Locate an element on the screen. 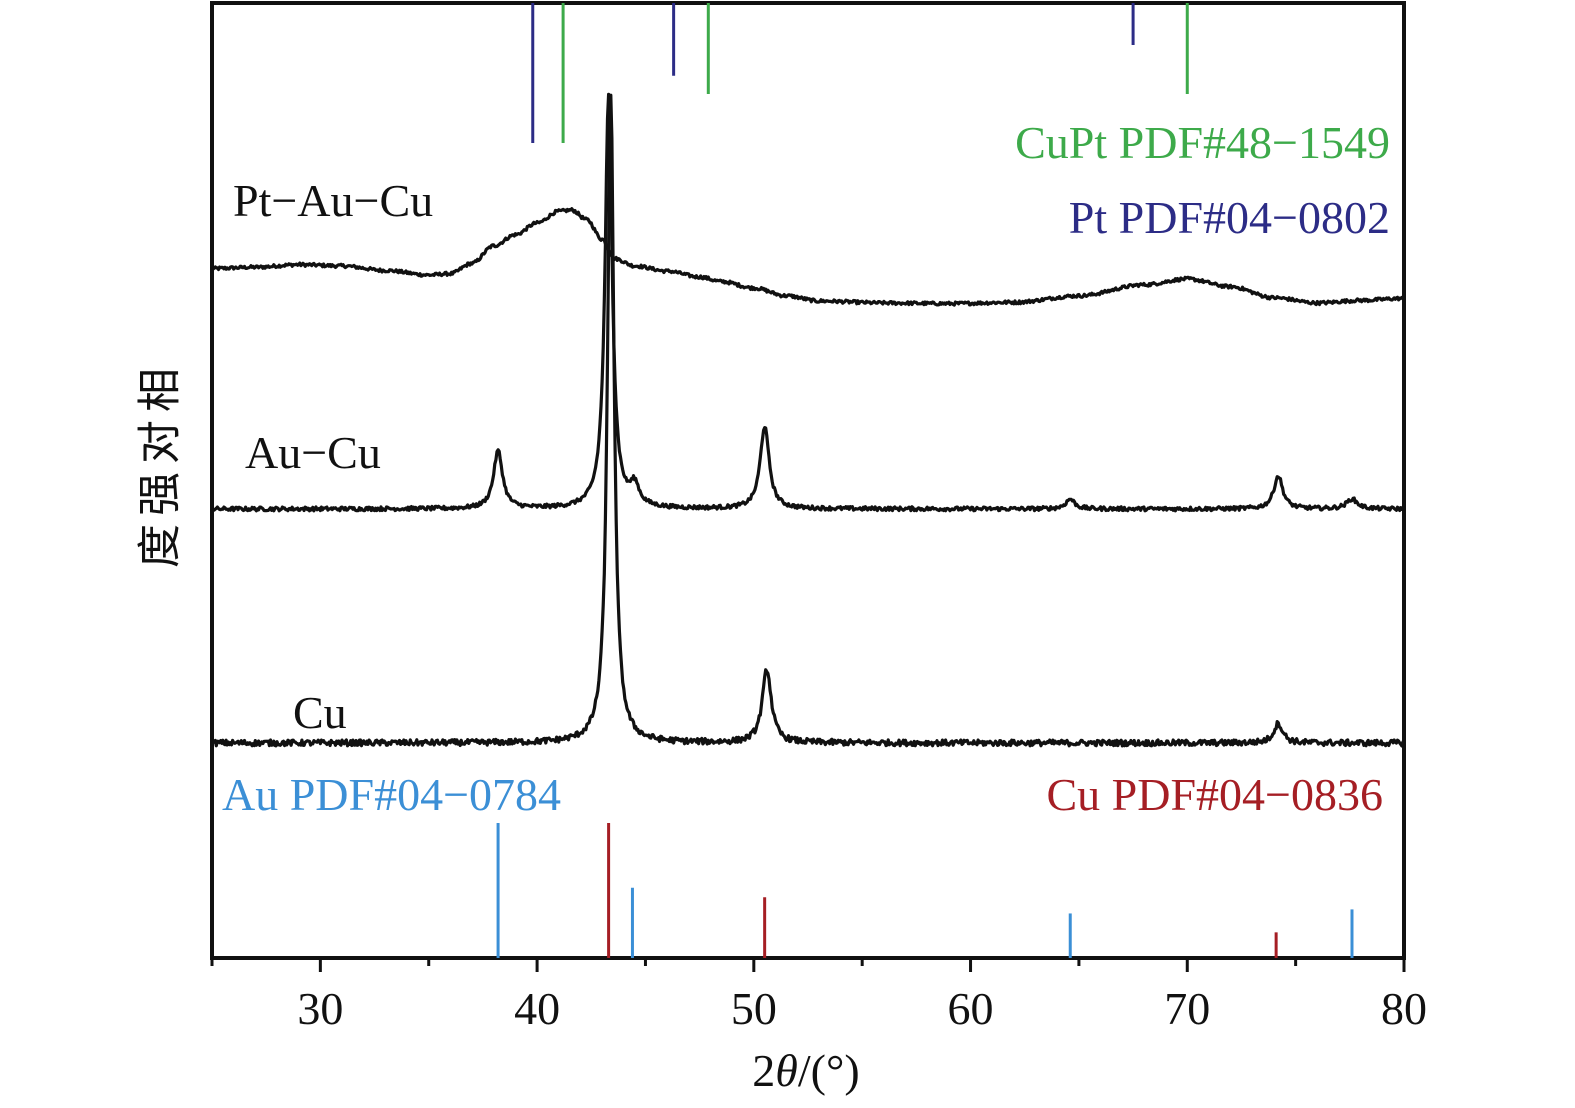  x-tick-label: 70 is located at coordinates (1187, 1008).